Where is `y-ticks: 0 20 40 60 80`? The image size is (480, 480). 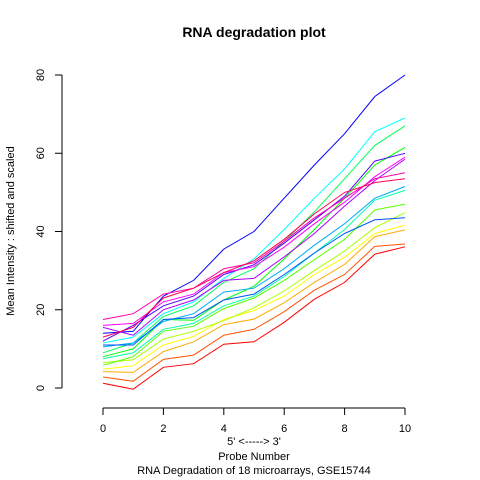
y-ticks: 0 20 40 60 80 is located at coordinates (48, 230).